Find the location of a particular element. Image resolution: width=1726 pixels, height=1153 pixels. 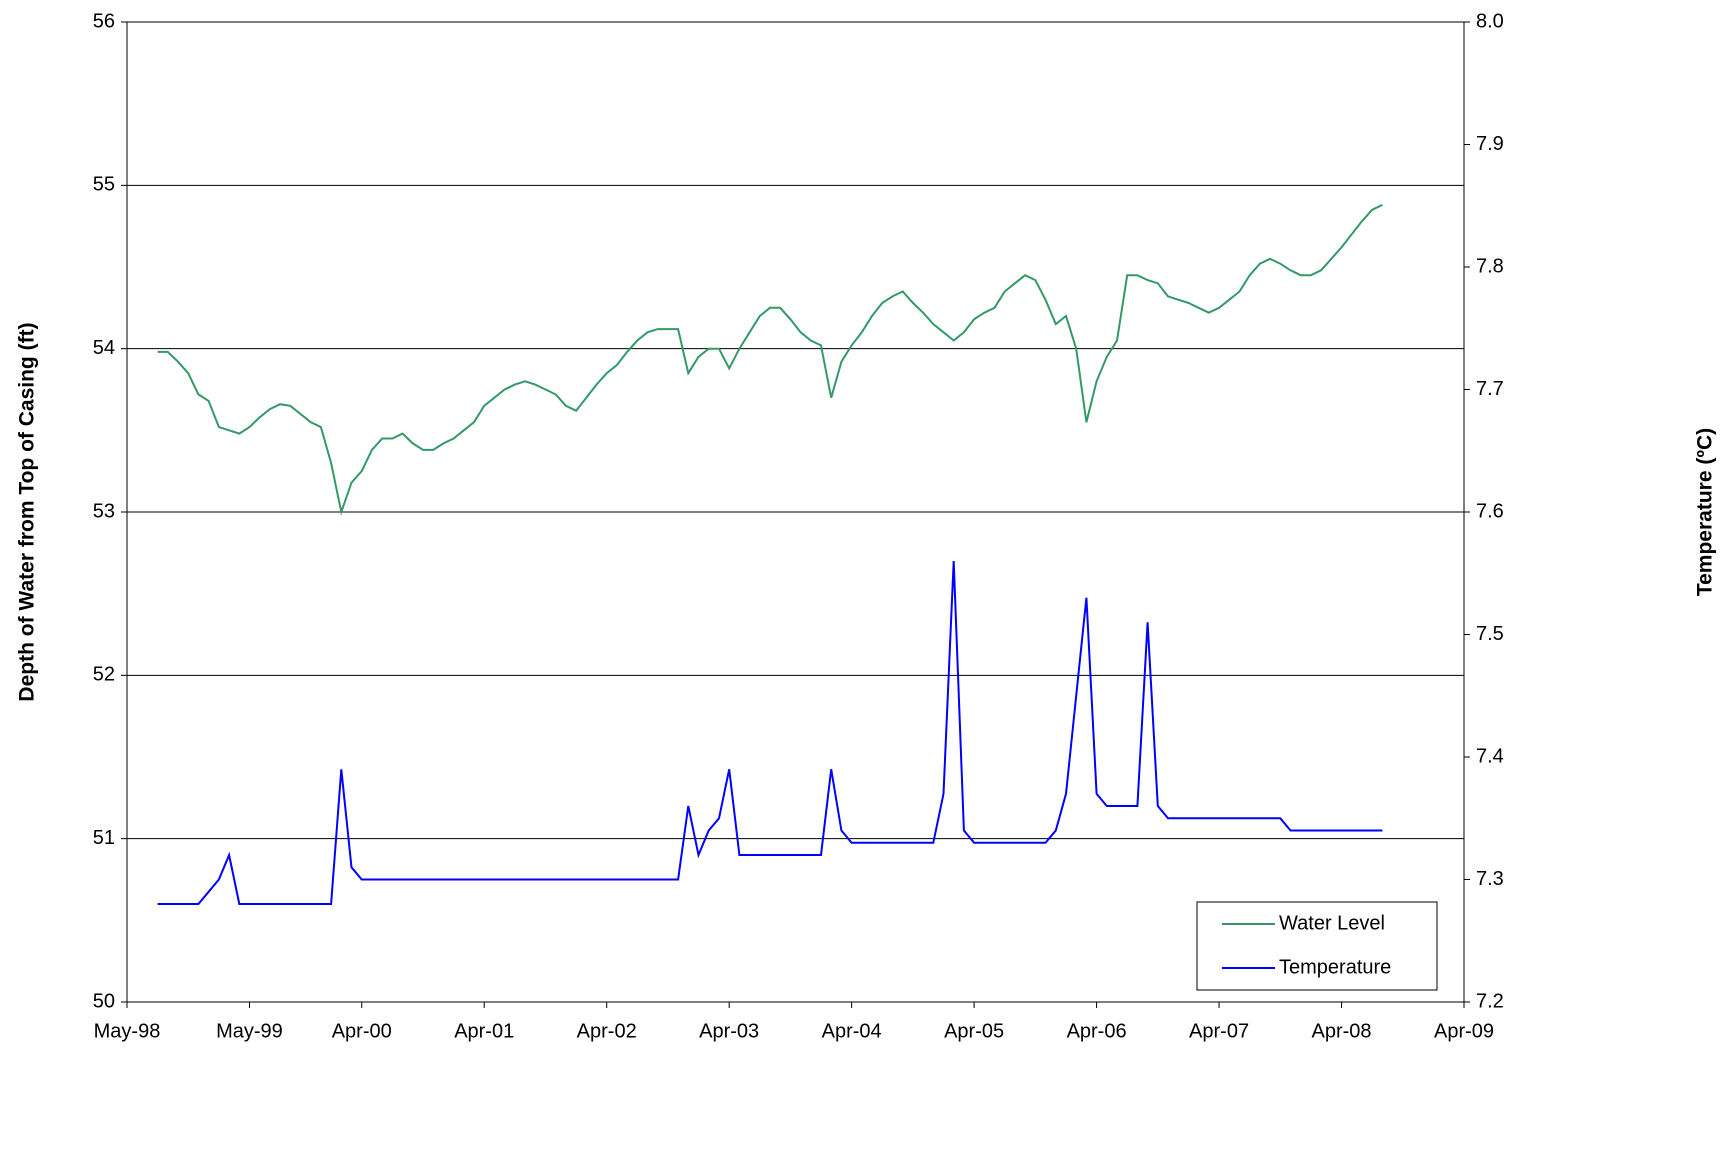

y-tick-label: 50 is located at coordinates (104, 1001).